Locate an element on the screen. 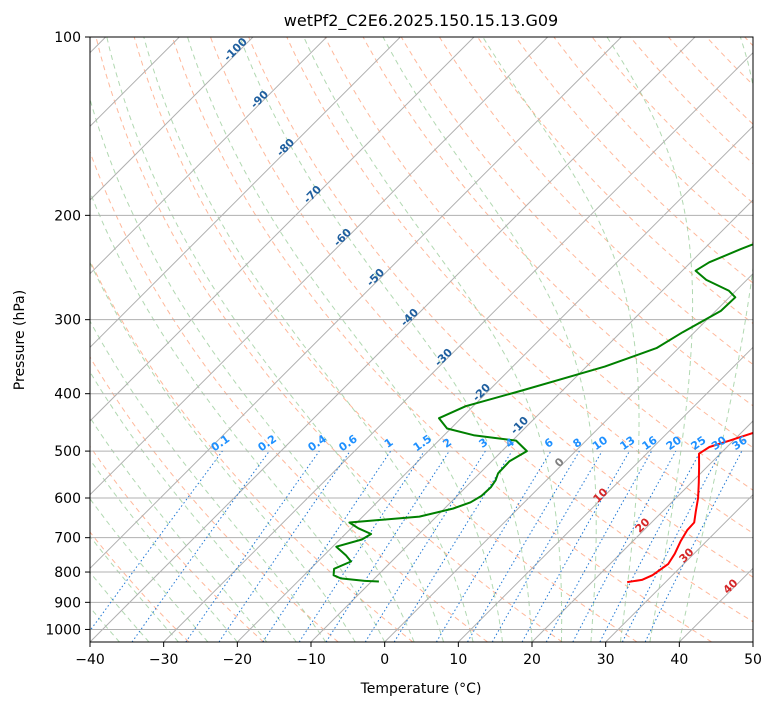 This screenshot has width=775, height=708. x-tick-label: −40 is located at coordinates (90, 660).